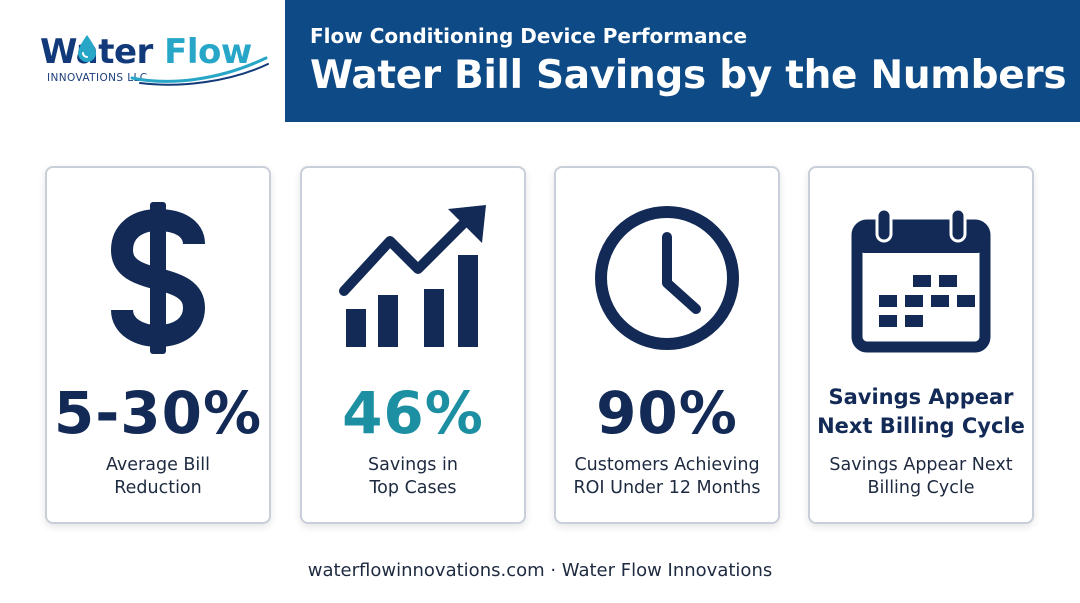 The image size is (1080, 603). What do you see at coordinates (921, 488) in the screenshot?
I see `caption-line: Billing Cycle` at bounding box center [921, 488].